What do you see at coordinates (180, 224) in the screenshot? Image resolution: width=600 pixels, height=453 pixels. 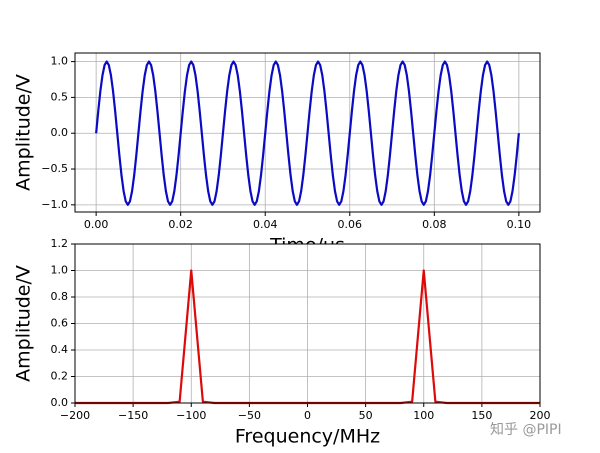 I see `x-tick-label: 0.02` at bounding box center [180, 224].